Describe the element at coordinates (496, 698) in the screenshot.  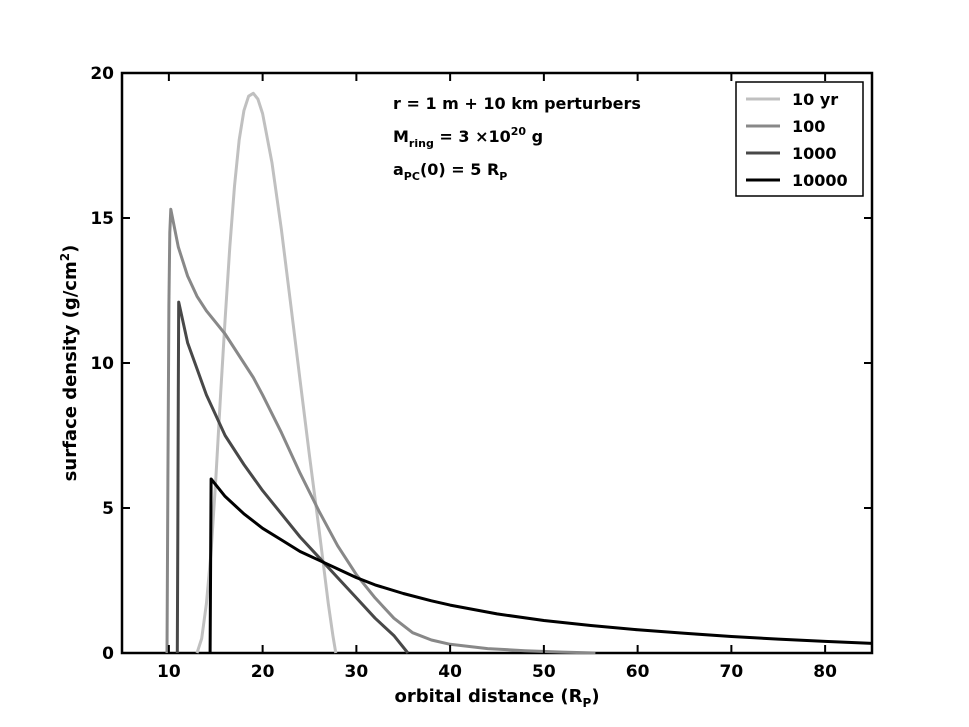
I see `x-axis-label: orbital distance (RP)` at that location.